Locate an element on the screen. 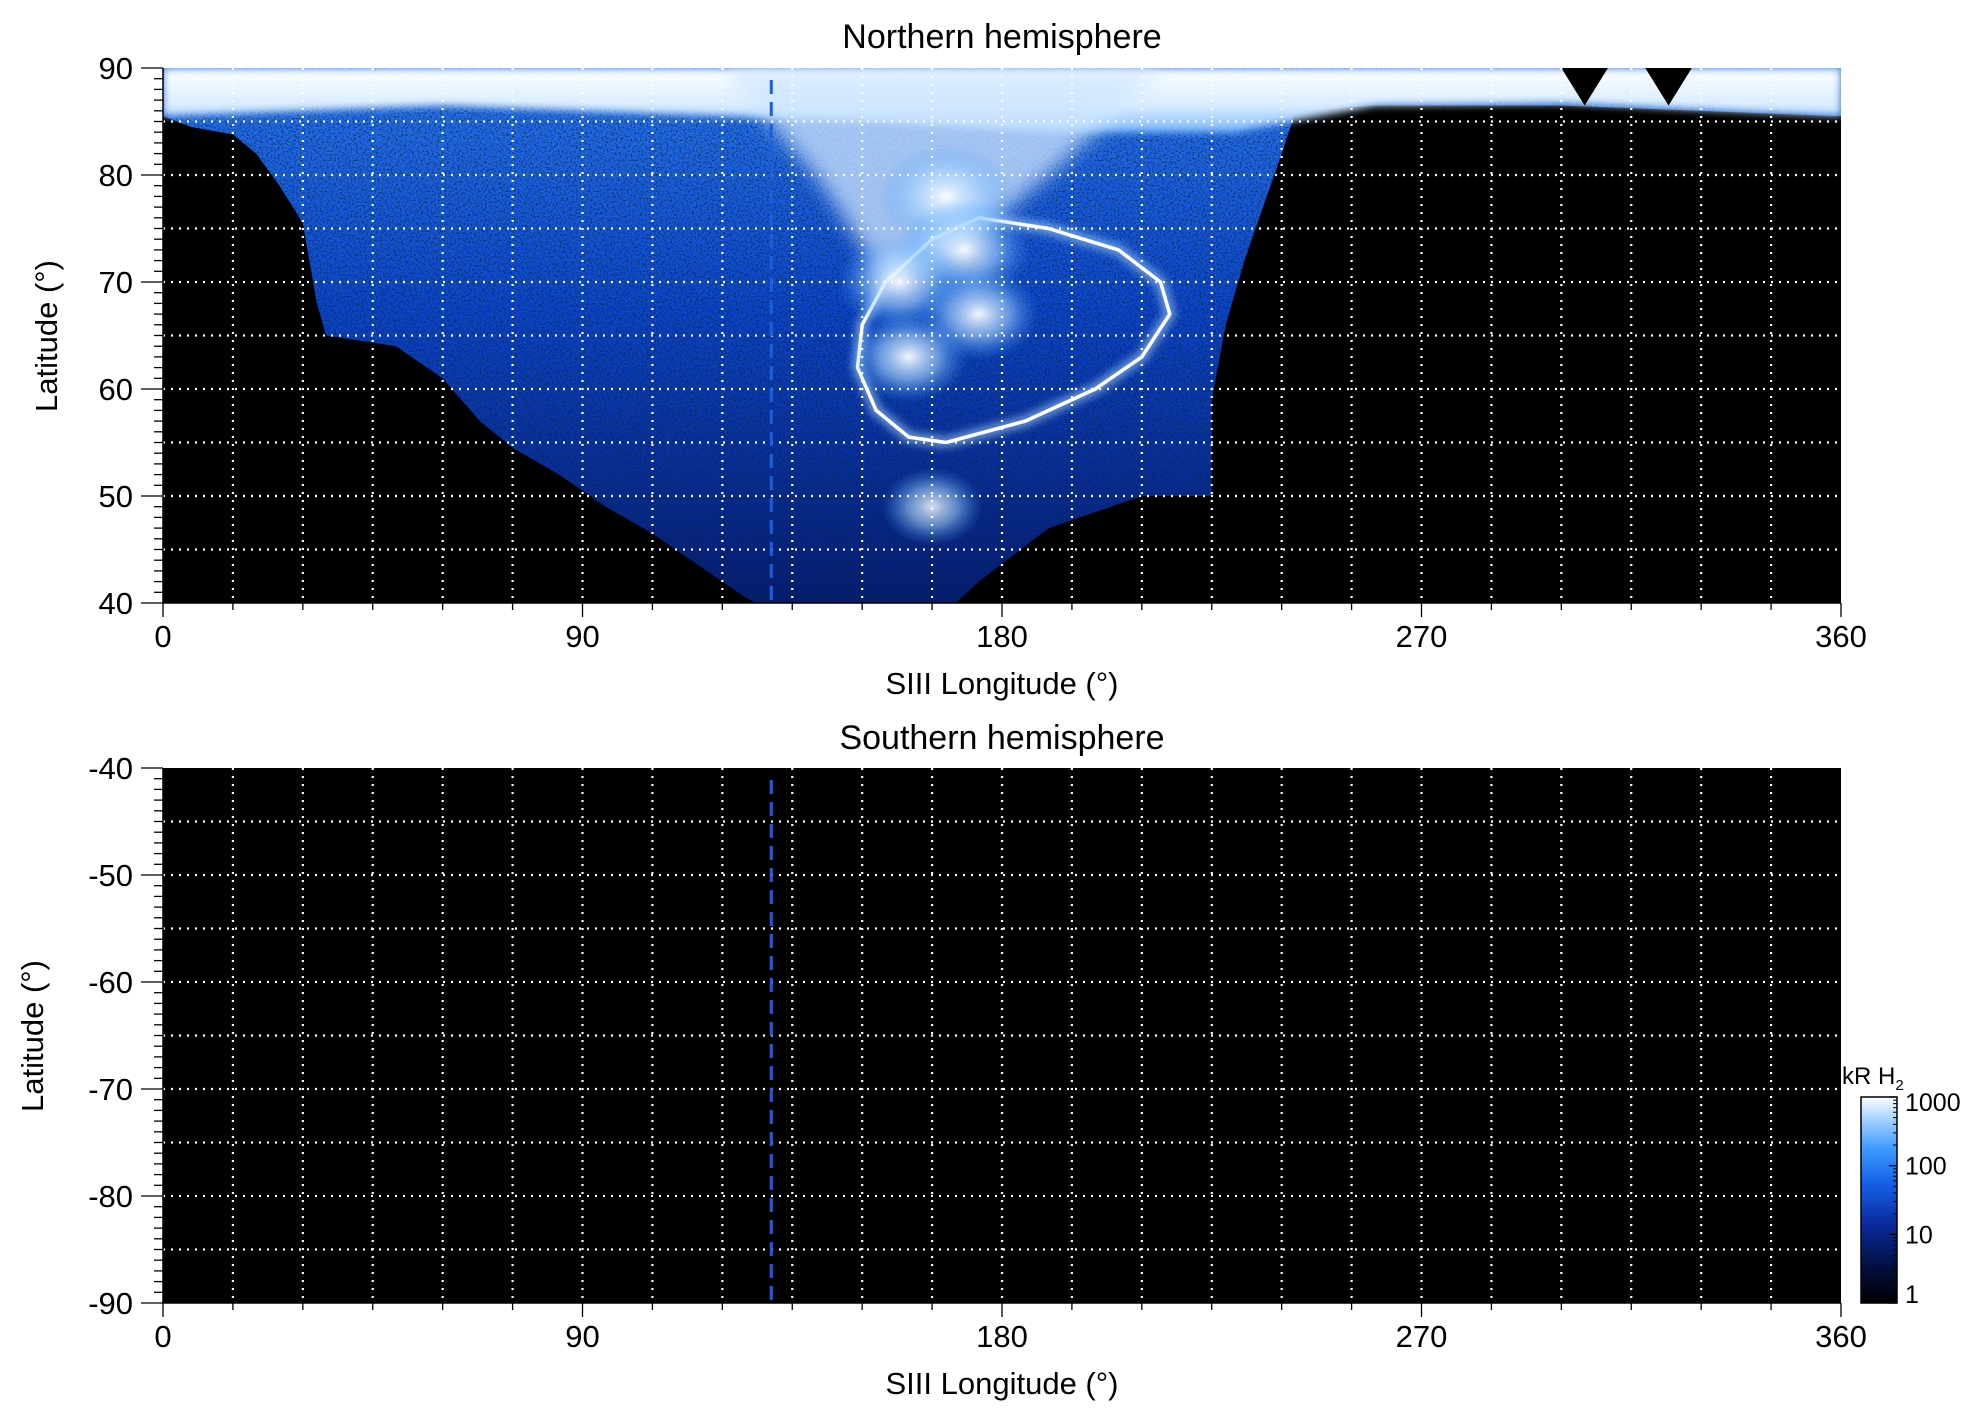 The width and height of the screenshot is (1983, 1423). y-tick-label: 70 is located at coordinates (116, 282).